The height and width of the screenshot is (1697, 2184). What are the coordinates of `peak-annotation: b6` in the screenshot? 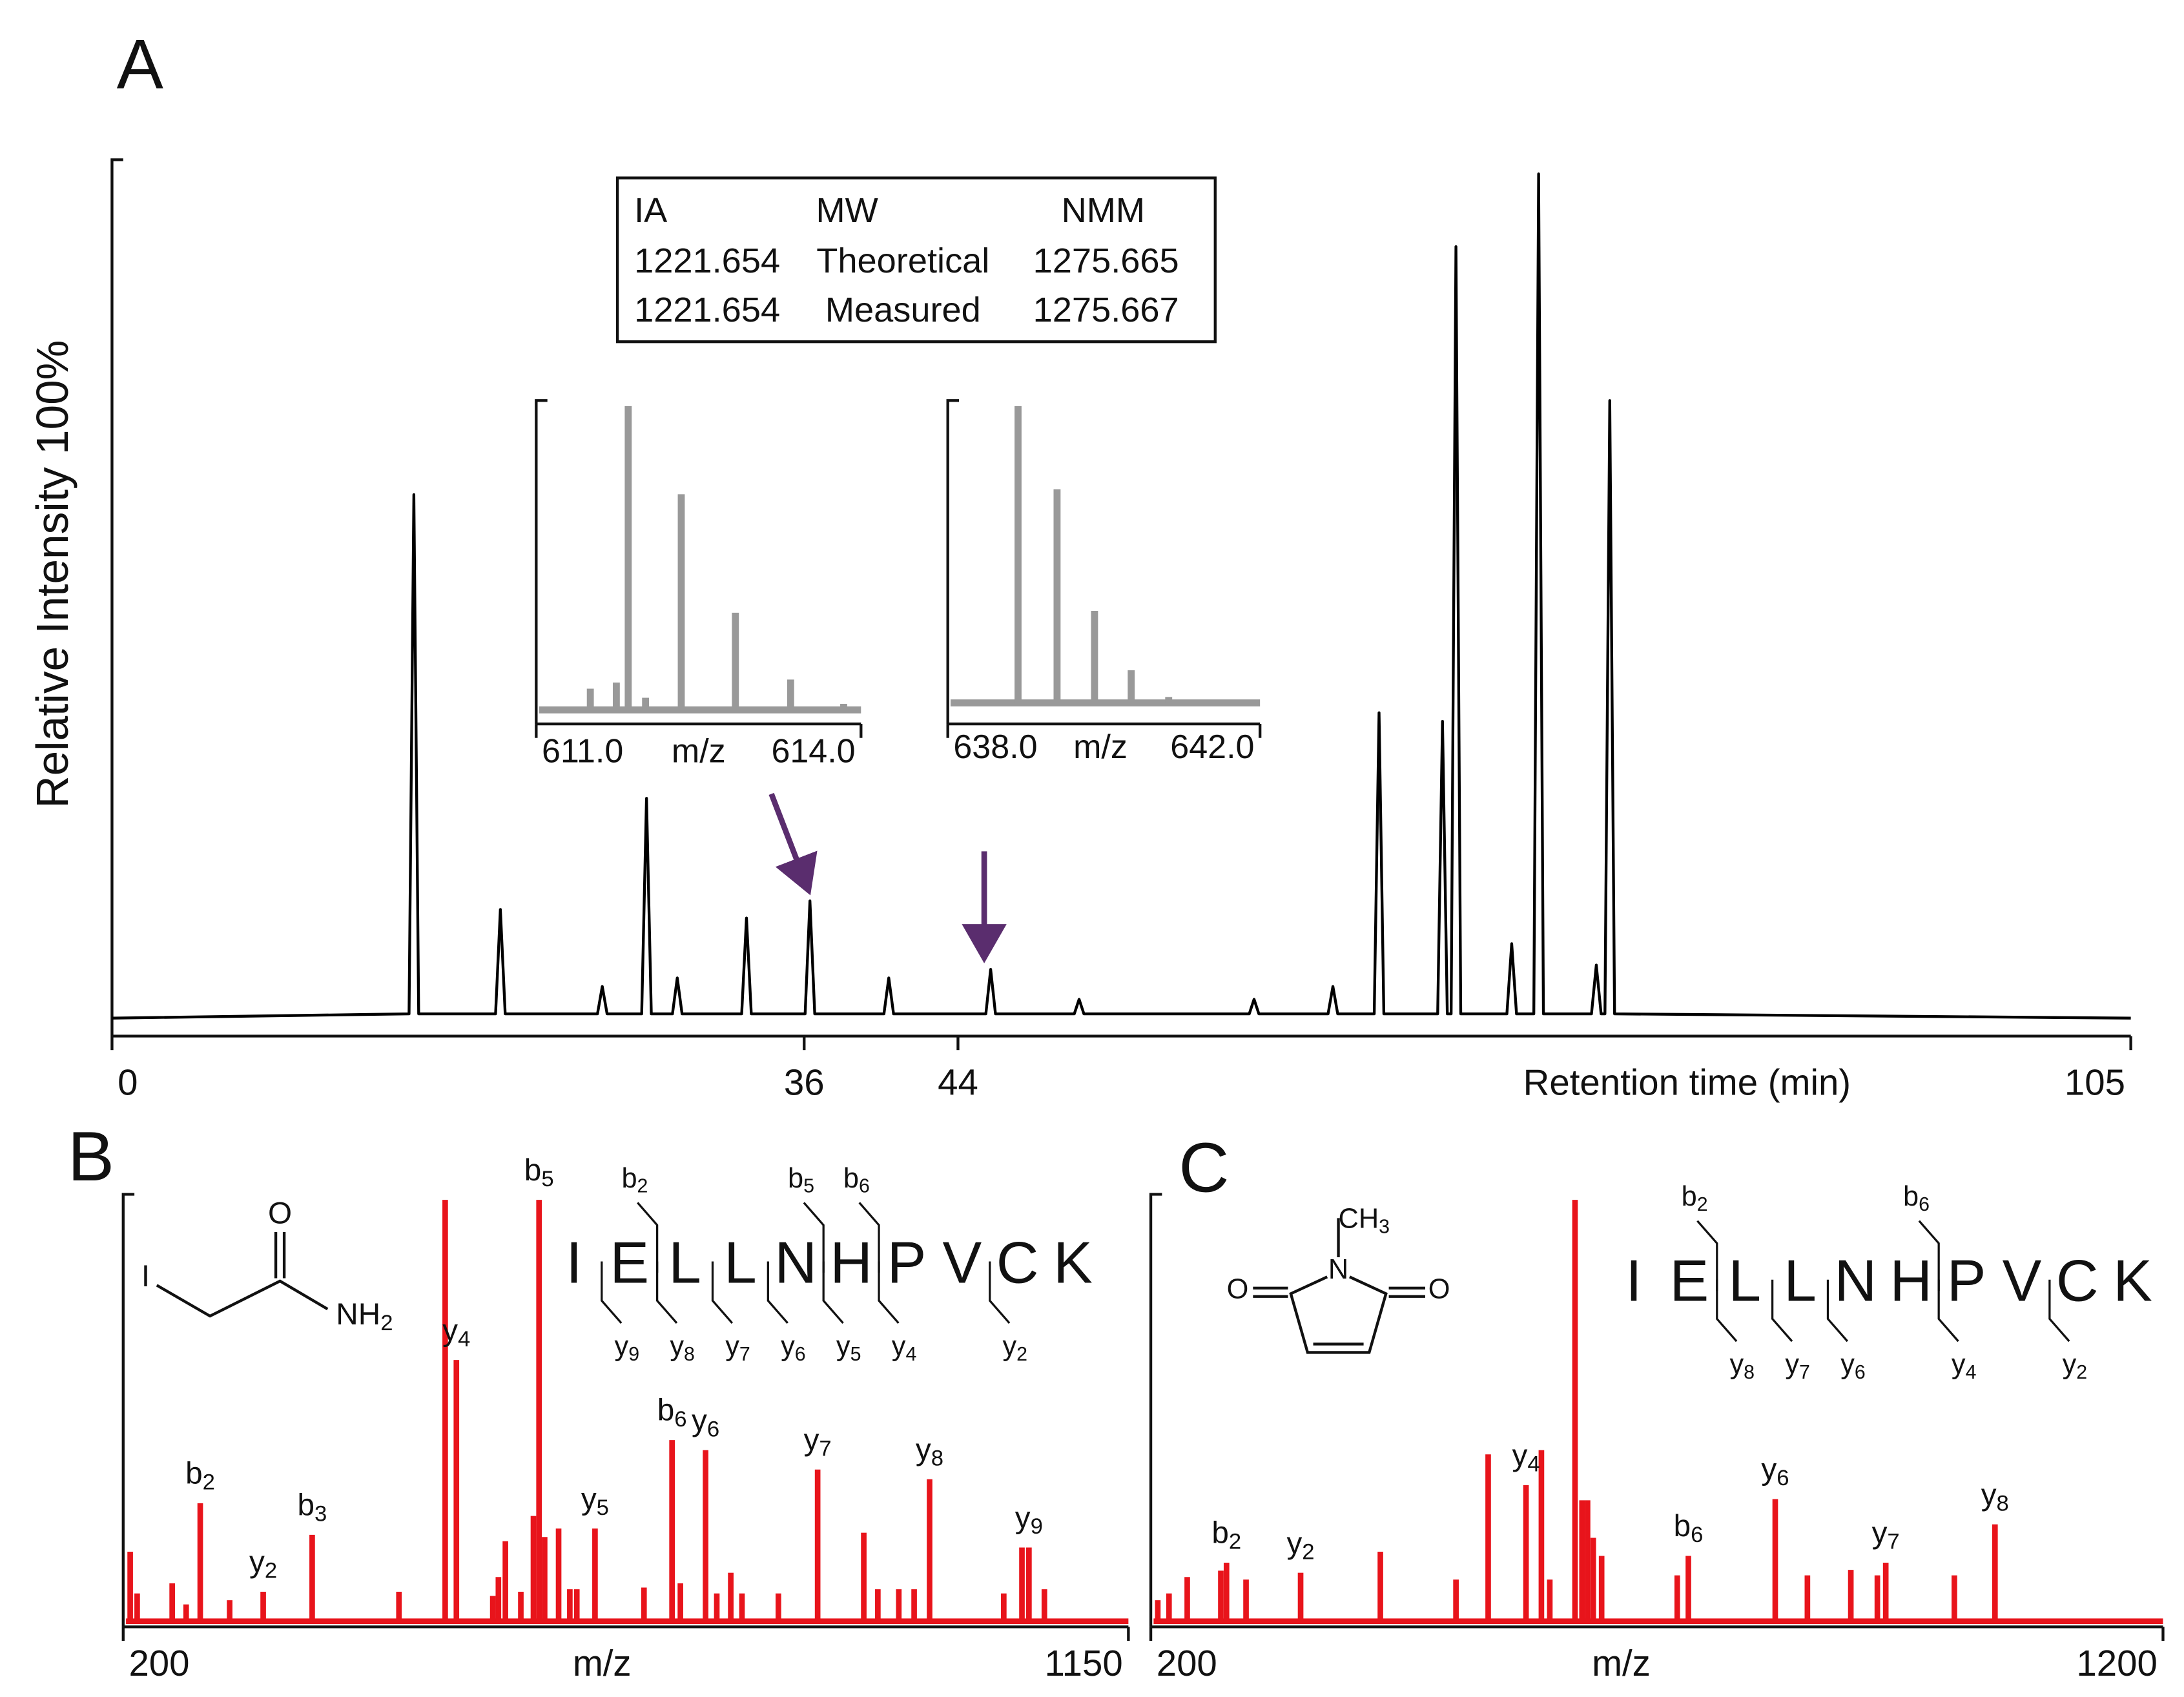 It's located at (672, 1412).